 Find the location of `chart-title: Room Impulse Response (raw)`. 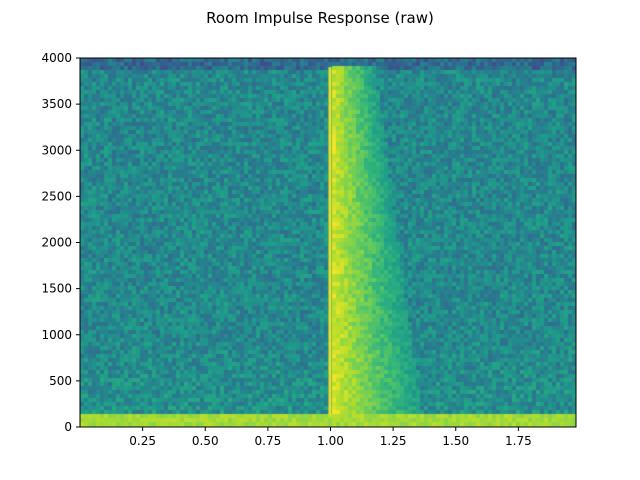

chart-title: Room Impulse Response (raw) is located at coordinates (320, 18).